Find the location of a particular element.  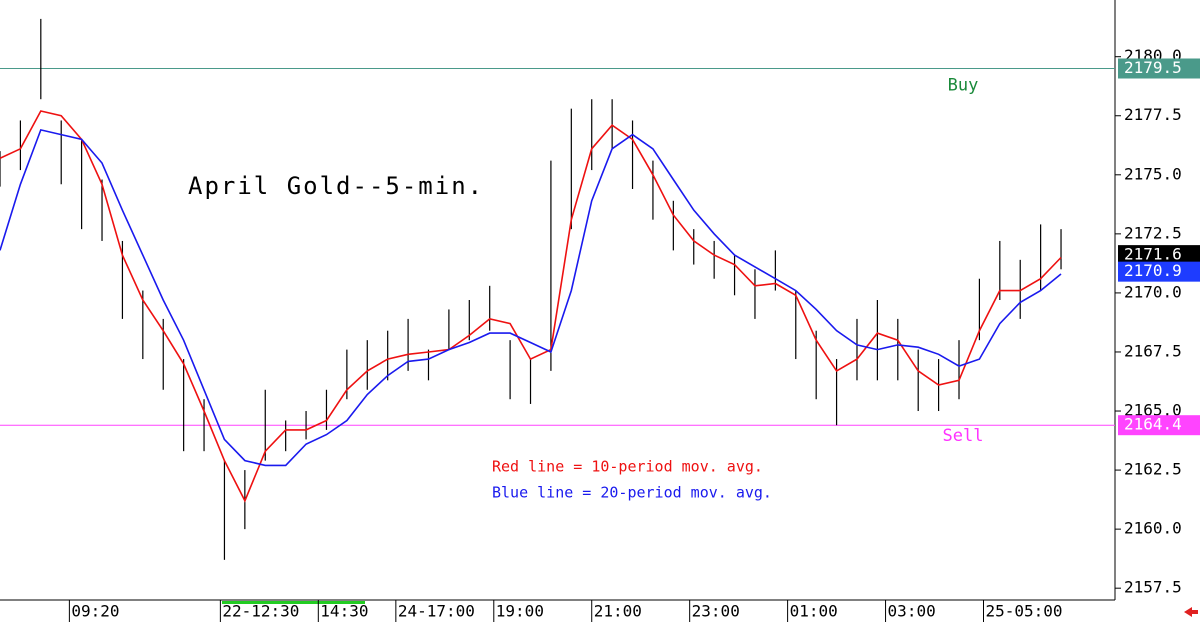

x-tick-label: 22-12:30 is located at coordinates (260, 611).